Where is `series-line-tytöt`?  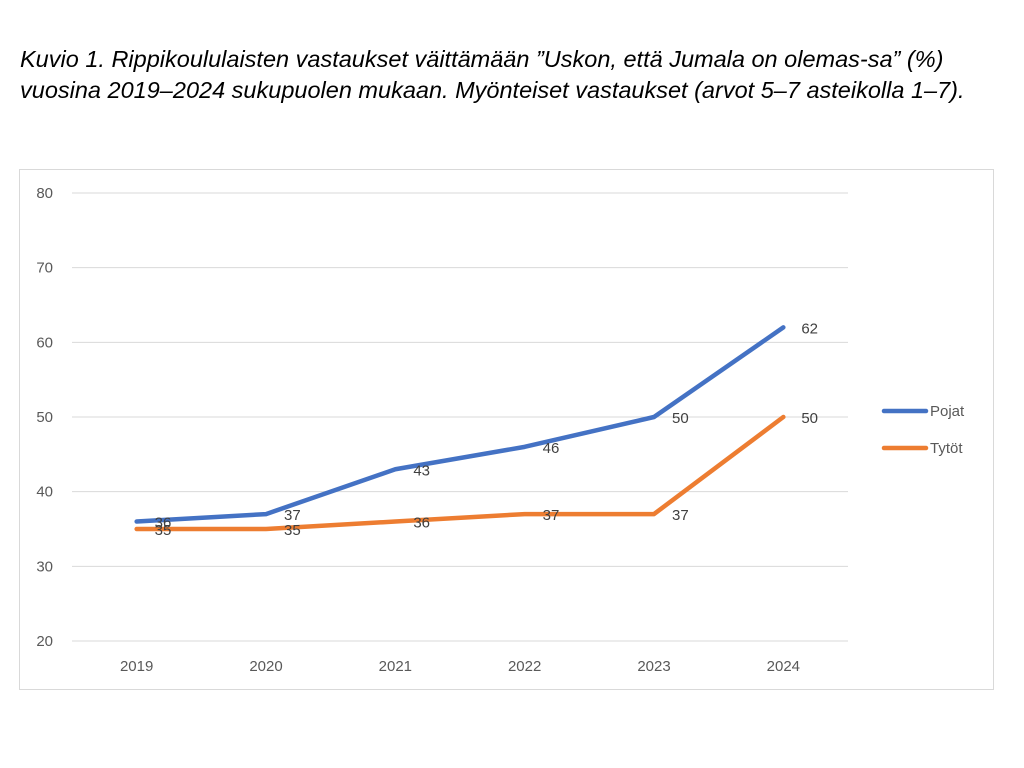
series-line-tytöt is located at coordinates (460, 473).